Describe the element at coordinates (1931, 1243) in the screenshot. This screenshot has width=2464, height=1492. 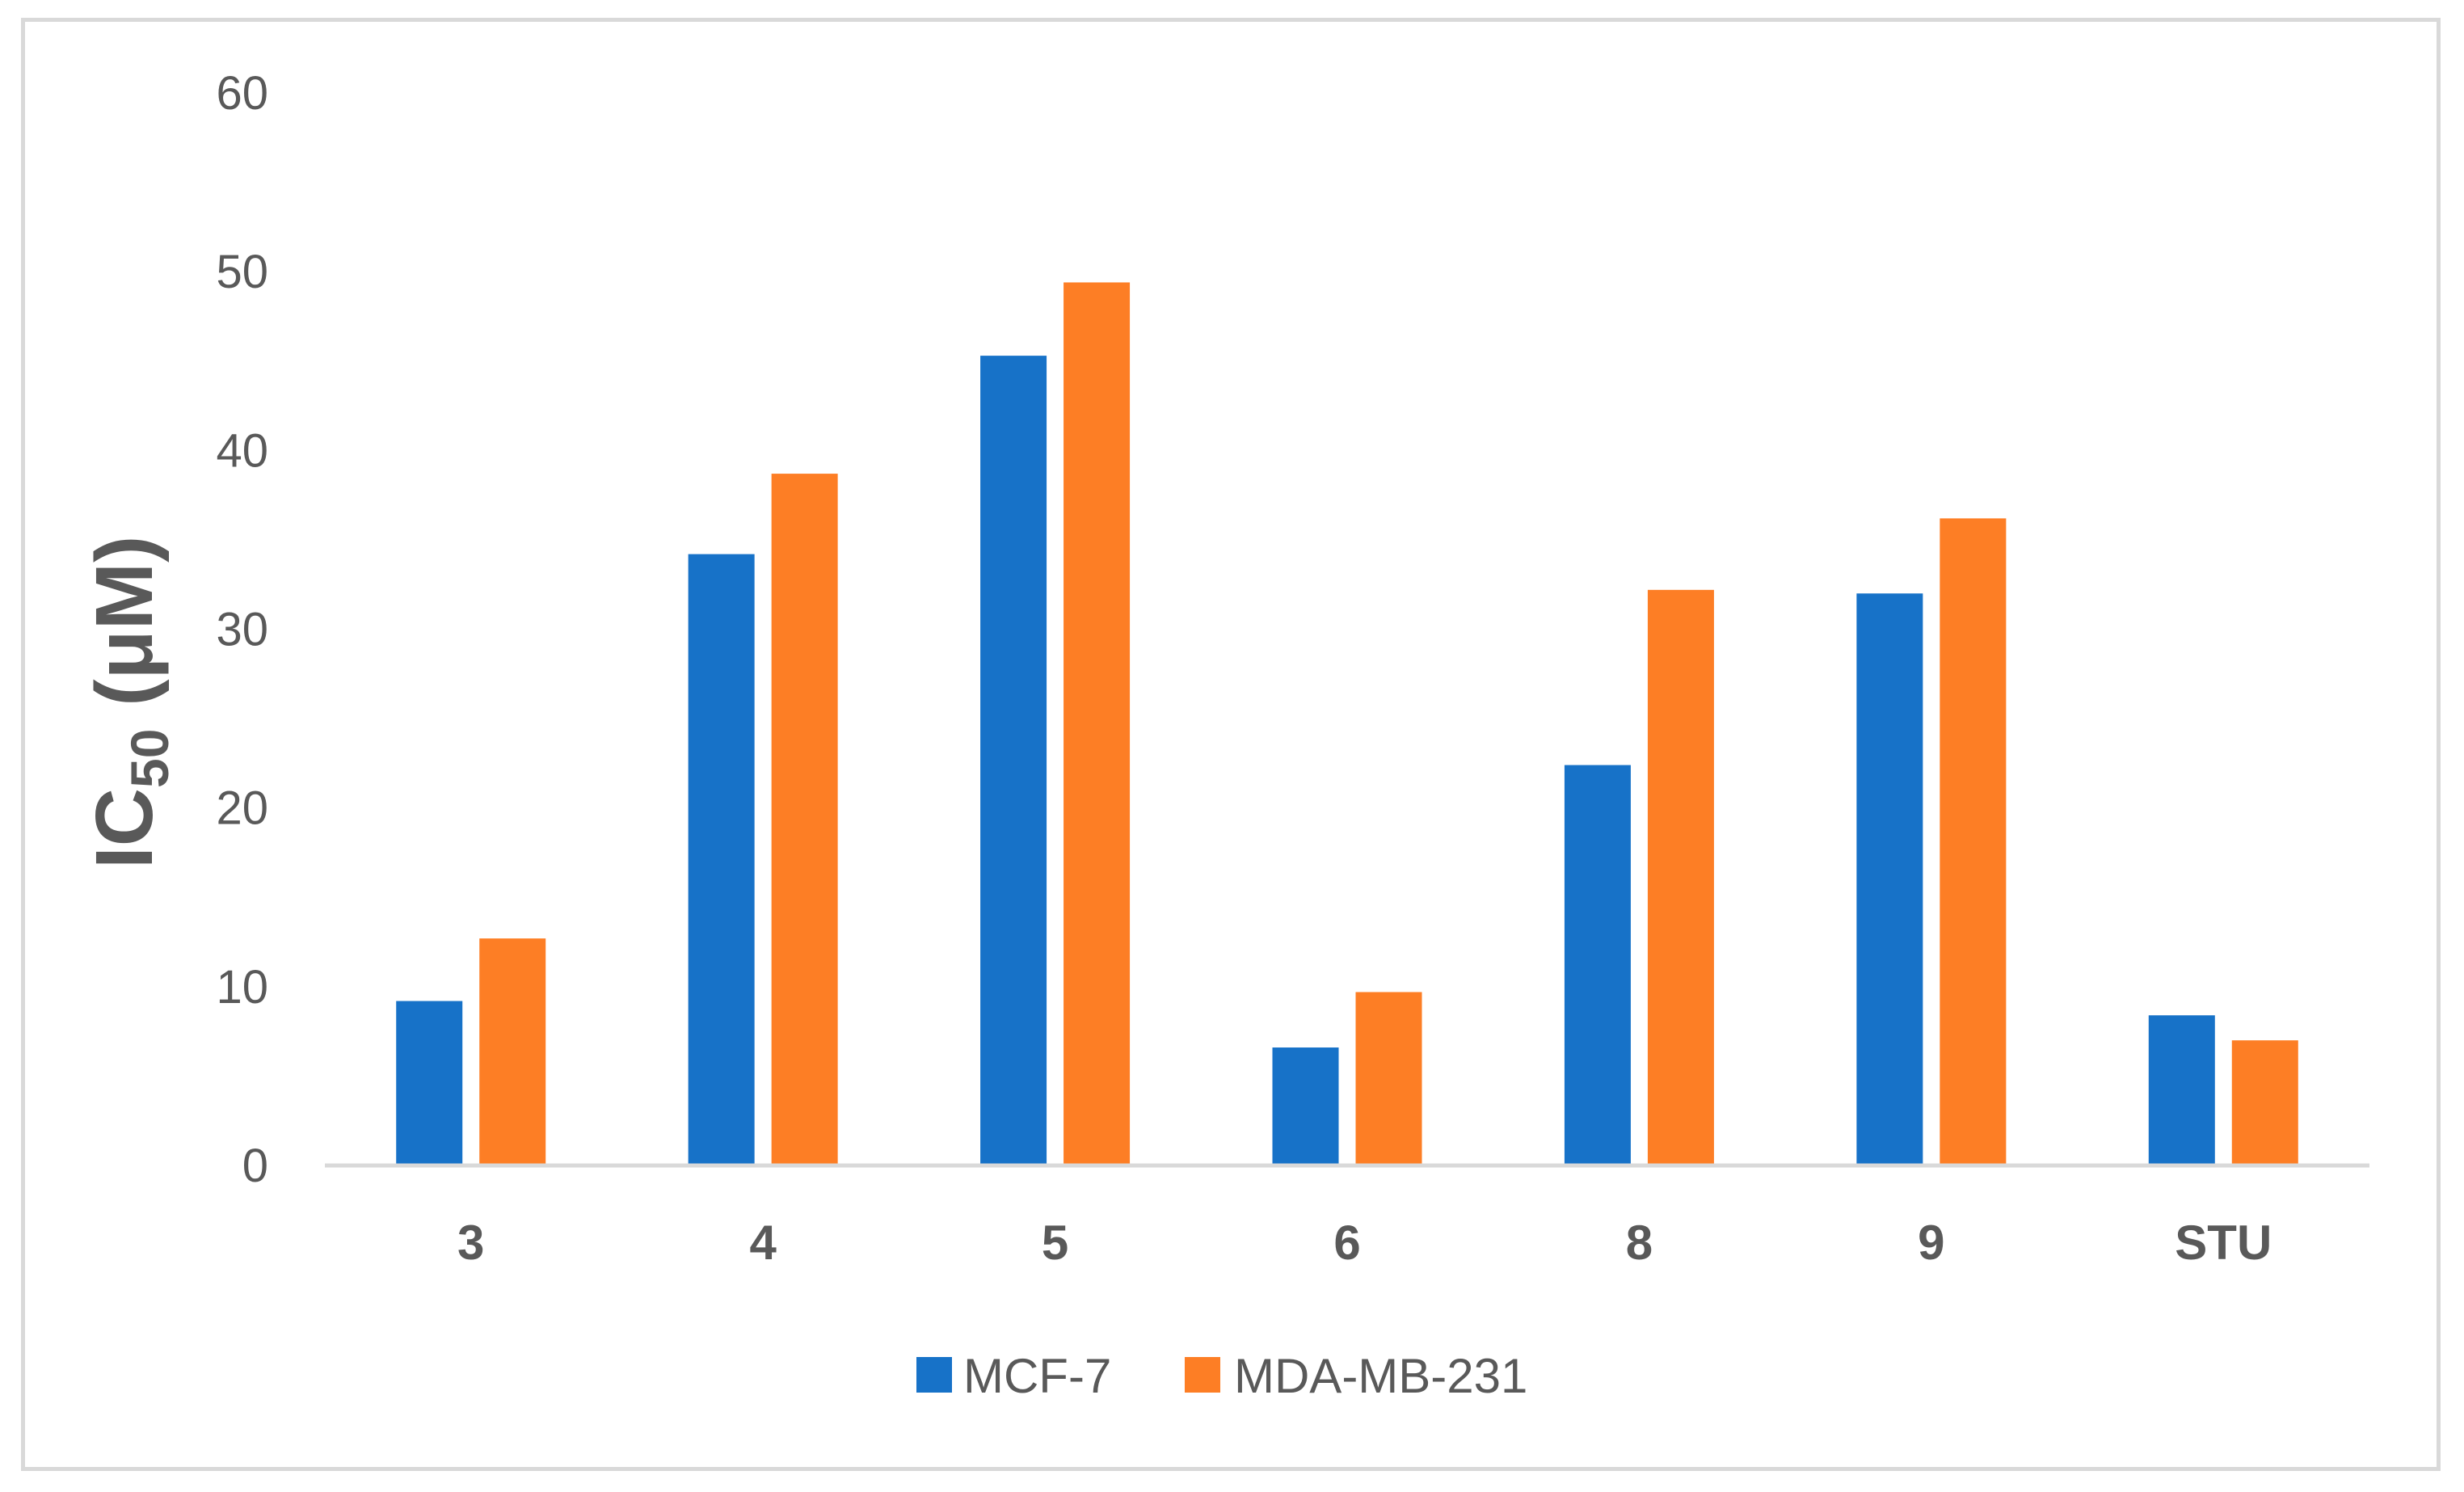
I see `x-category-label: 9` at that location.